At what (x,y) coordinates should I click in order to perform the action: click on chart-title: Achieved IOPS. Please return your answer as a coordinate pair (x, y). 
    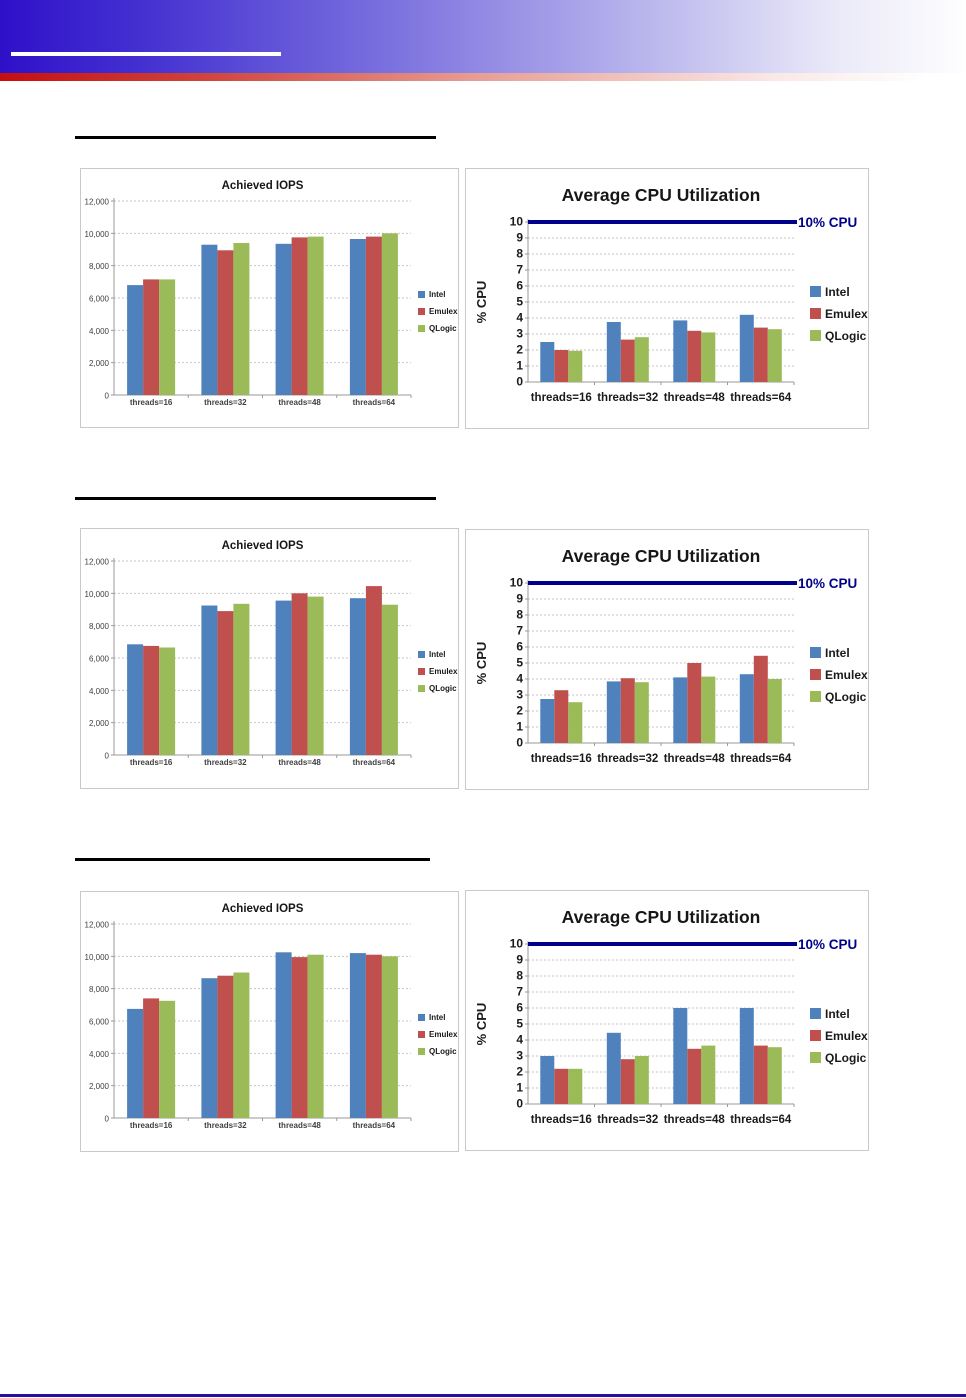
    Looking at the image, I should click on (263, 909).